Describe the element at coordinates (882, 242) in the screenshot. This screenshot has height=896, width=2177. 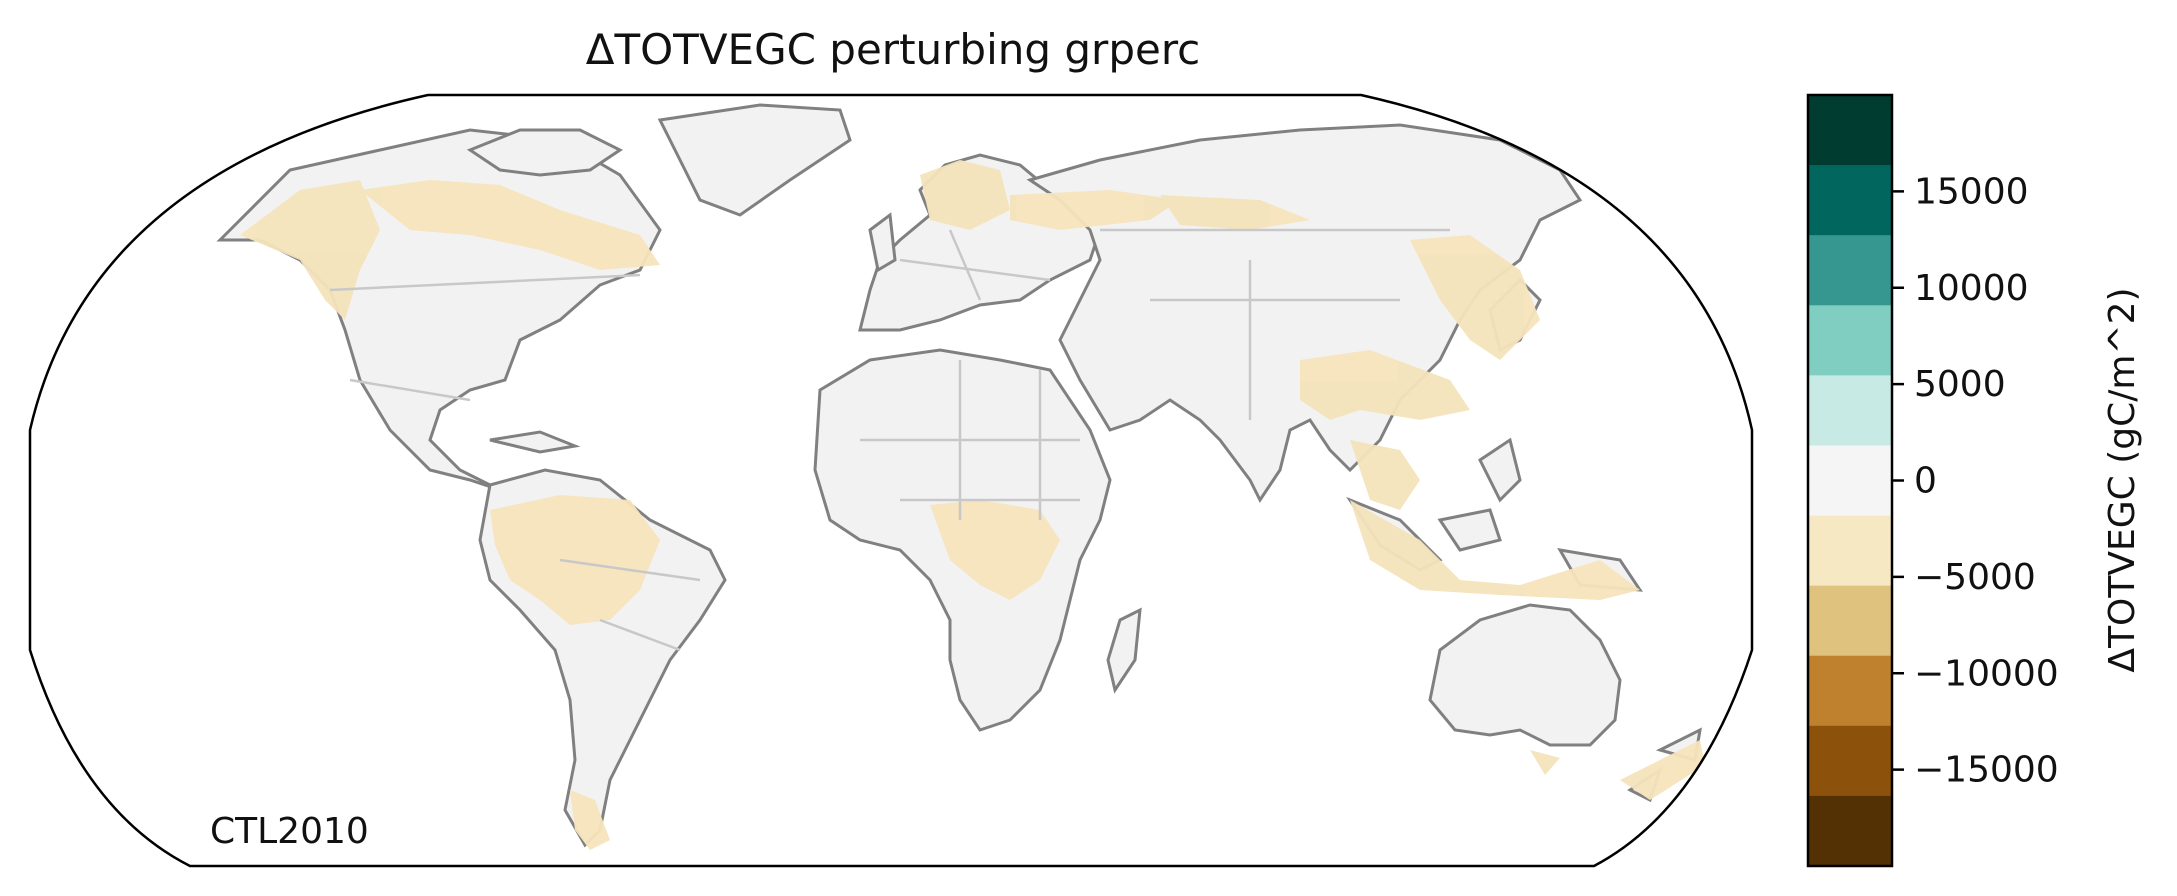
I see `island-britain` at that location.